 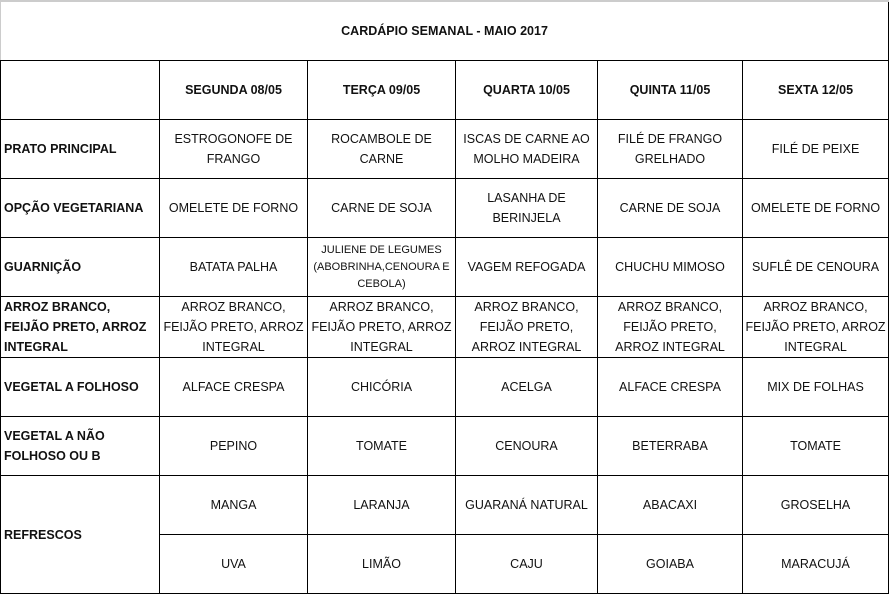 I want to click on menu-cell: MIX DE FOLHAS, so click(x=815, y=387).